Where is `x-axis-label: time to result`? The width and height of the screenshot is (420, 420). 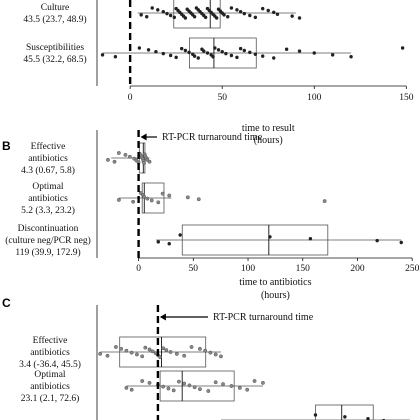 x-axis-label: time to result is located at coordinates (268, 128).